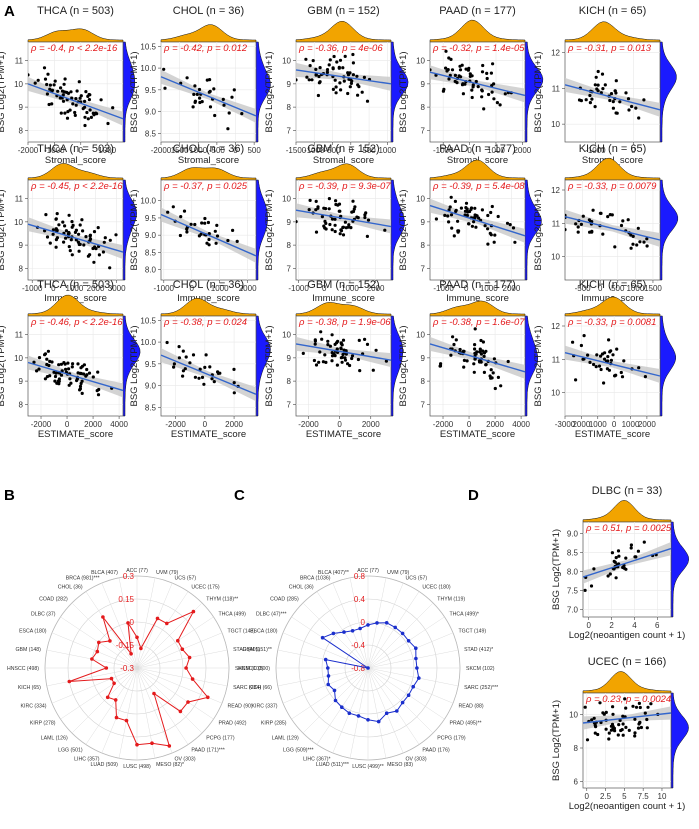  What do you see at coordinates (21, 381) in the screenshot?
I see `y-tick-label: 9` at bounding box center [21, 381].